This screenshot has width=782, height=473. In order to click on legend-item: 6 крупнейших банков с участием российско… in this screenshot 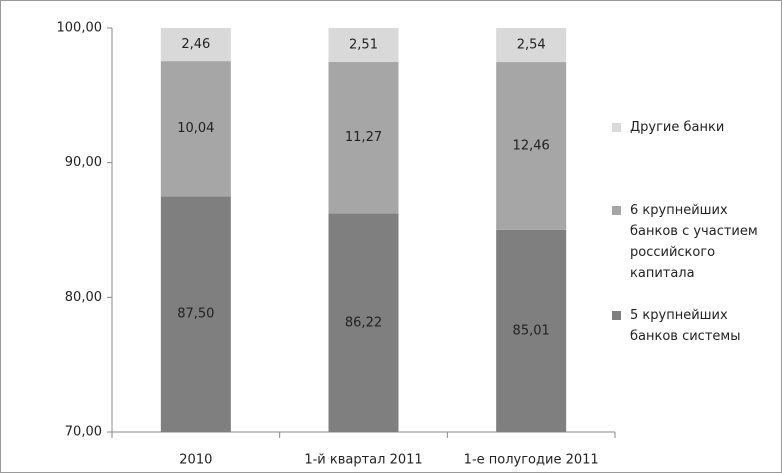, I will do `click(687, 242)`.